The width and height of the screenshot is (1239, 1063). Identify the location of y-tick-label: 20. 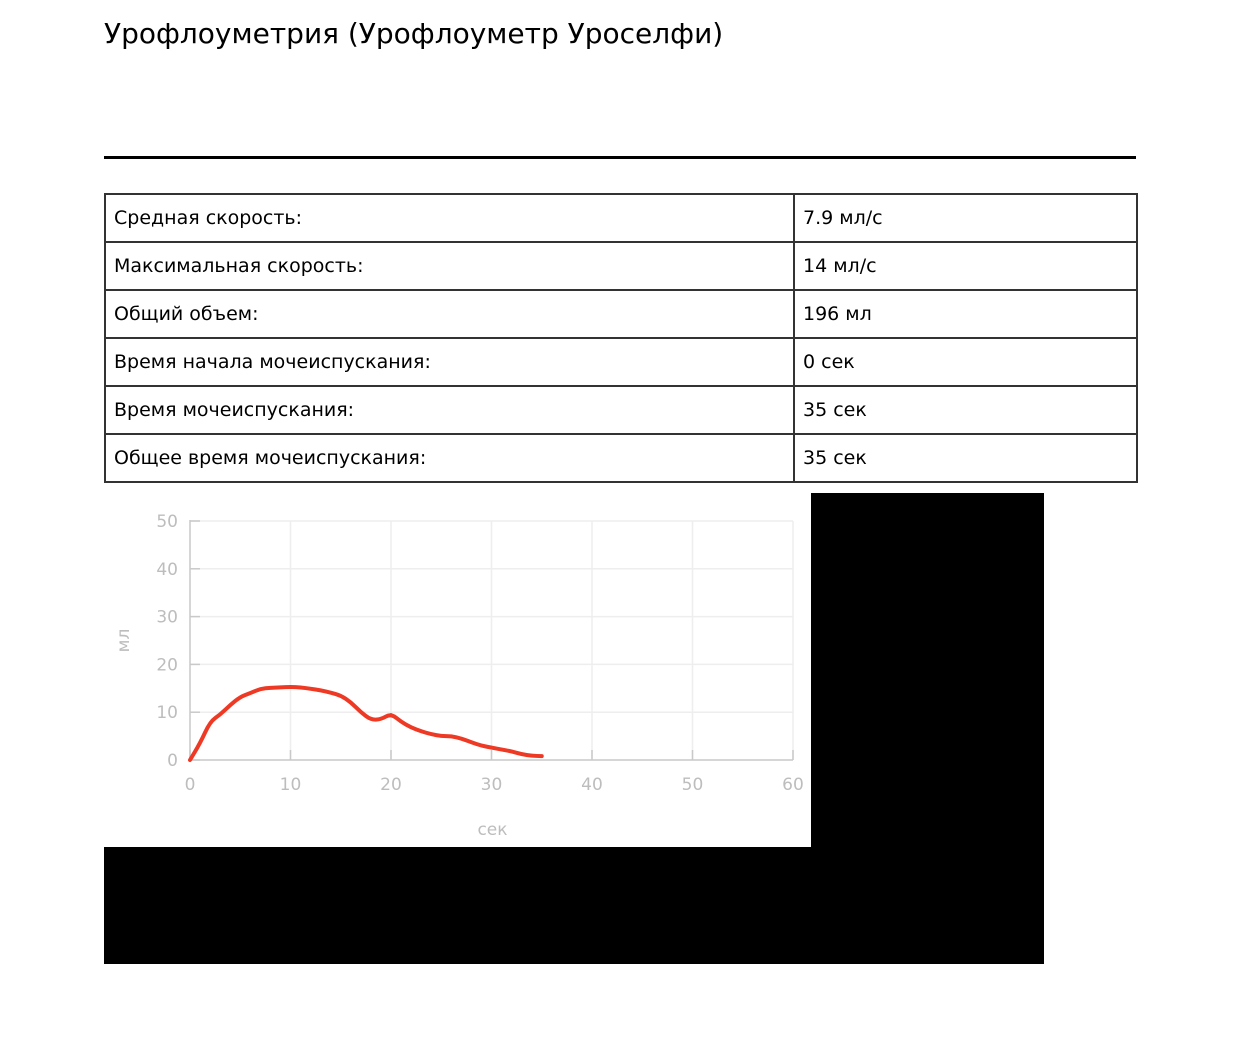
(167, 665).